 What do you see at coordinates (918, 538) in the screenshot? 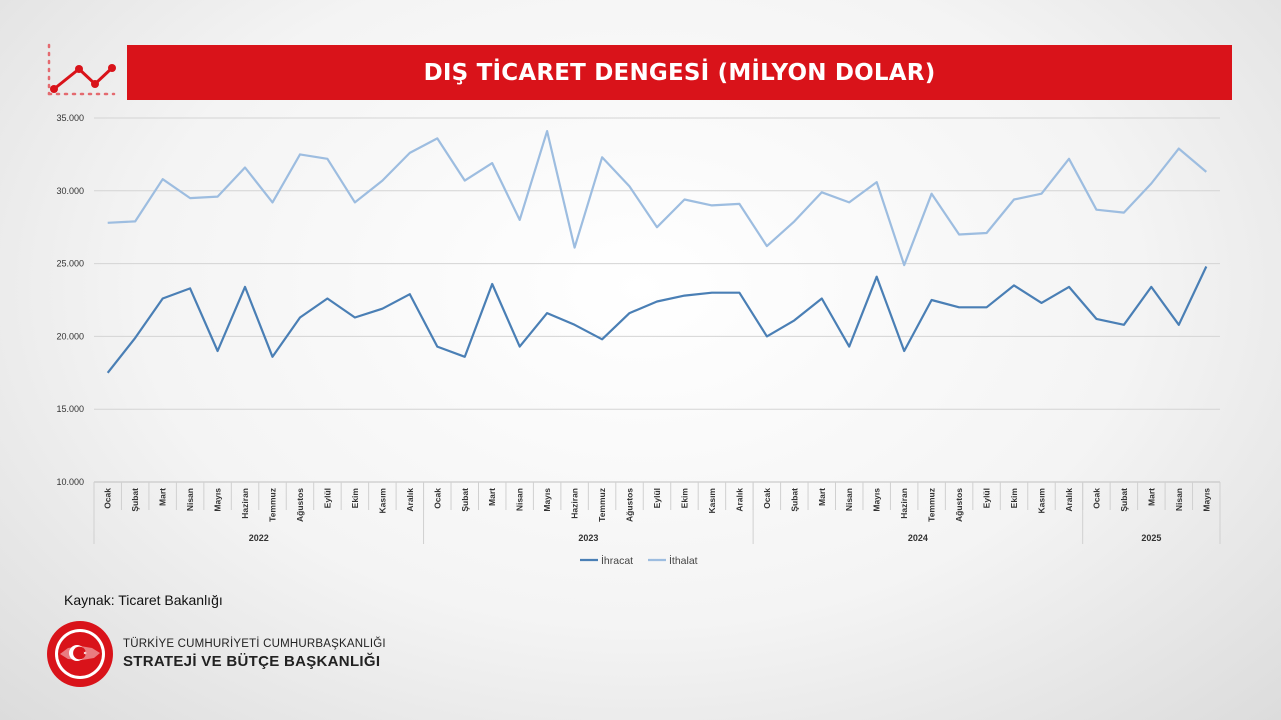
I see `year-label: 2024` at bounding box center [918, 538].